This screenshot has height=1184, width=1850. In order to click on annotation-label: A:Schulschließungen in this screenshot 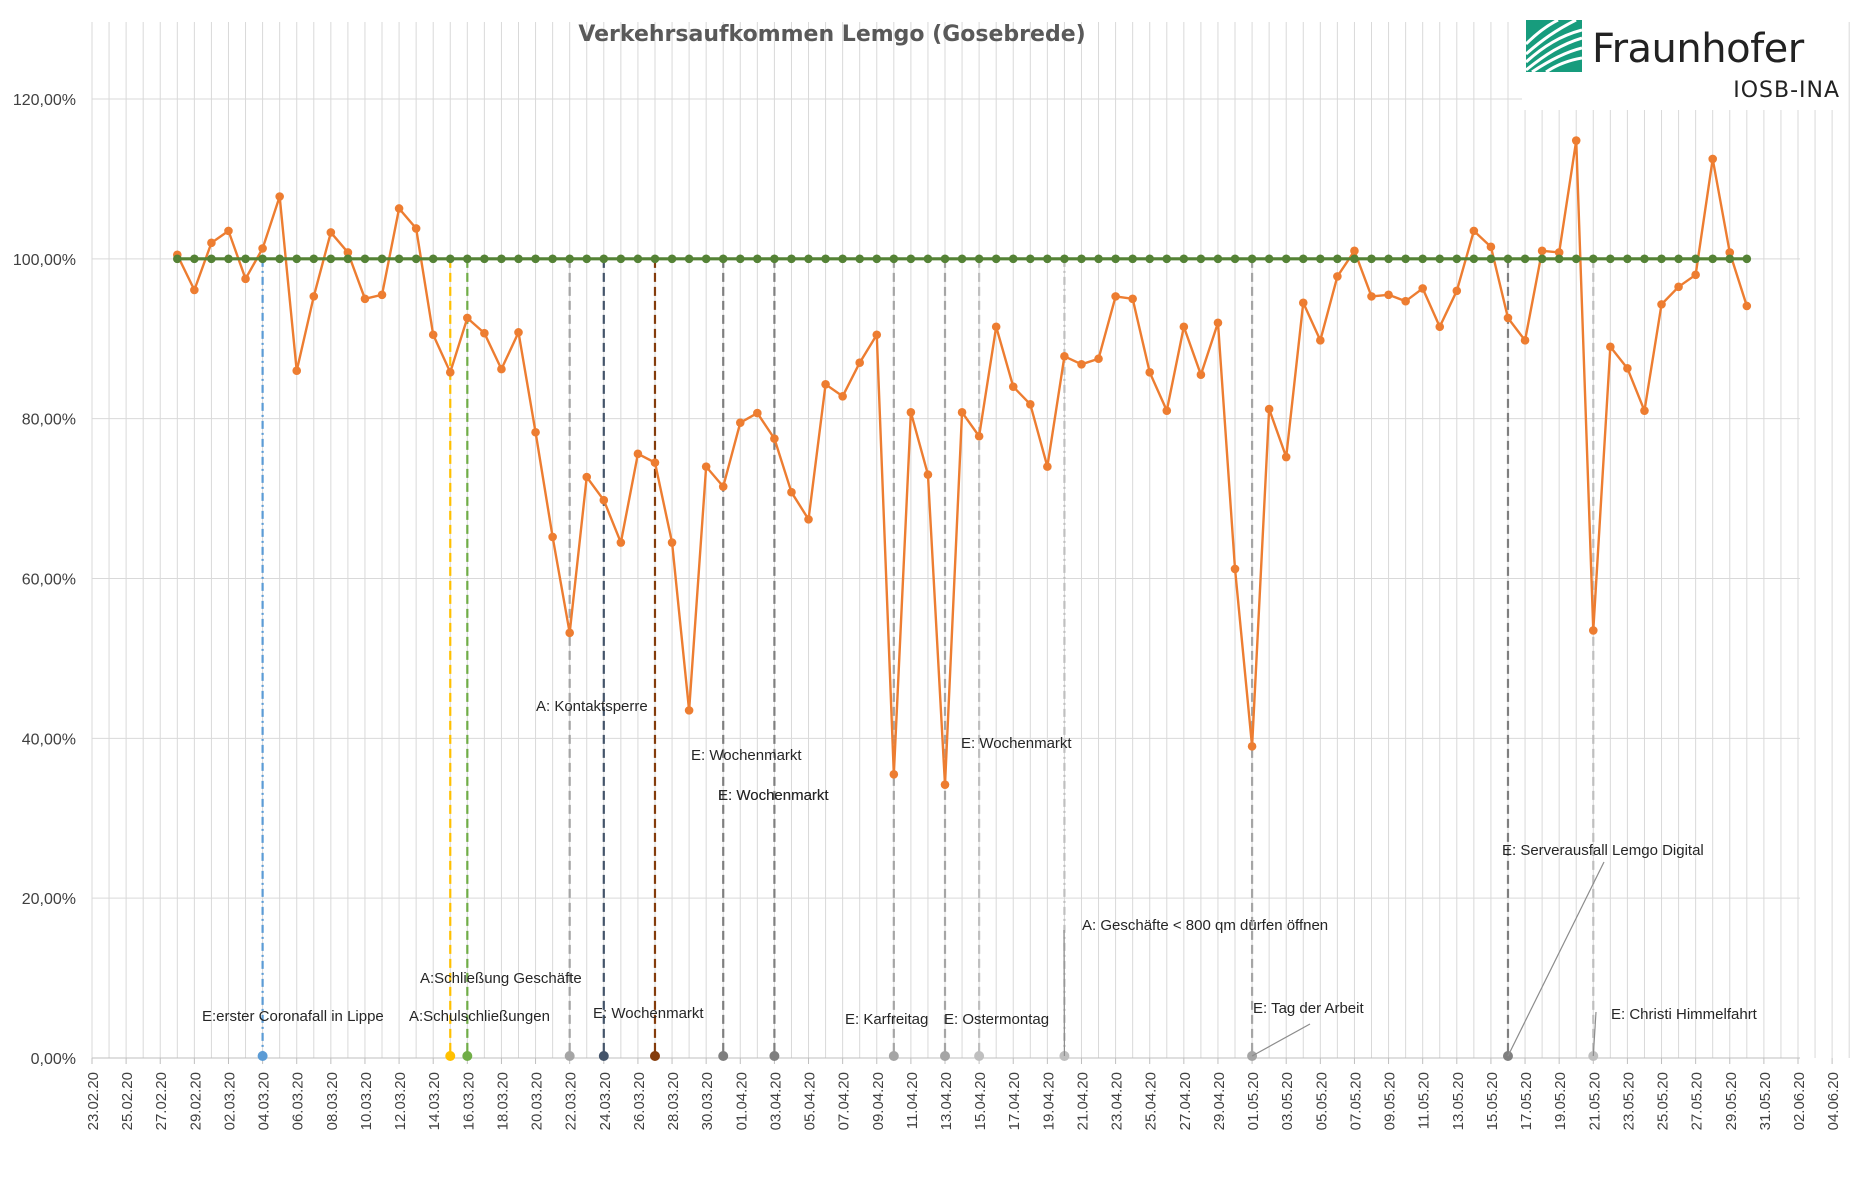, I will do `click(479, 1016)`.